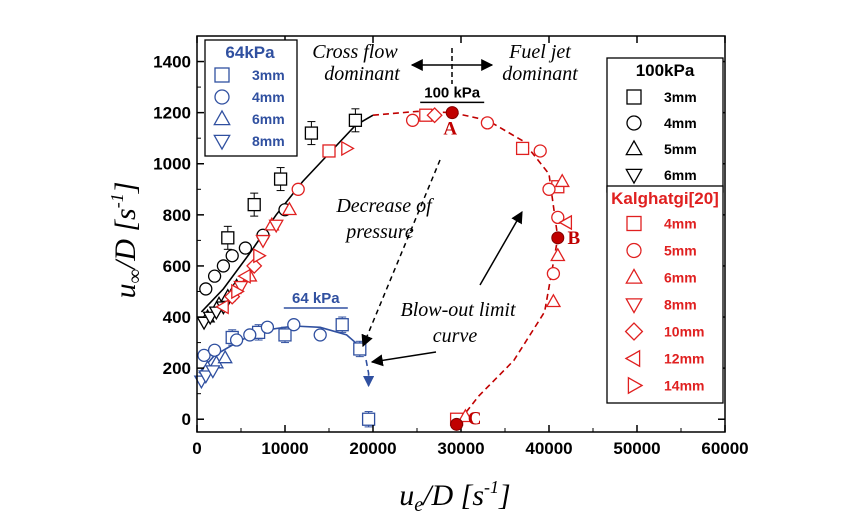  Describe the element at coordinates (196, 448) in the screenshot. I see `x-tick-label: 0` at that location.